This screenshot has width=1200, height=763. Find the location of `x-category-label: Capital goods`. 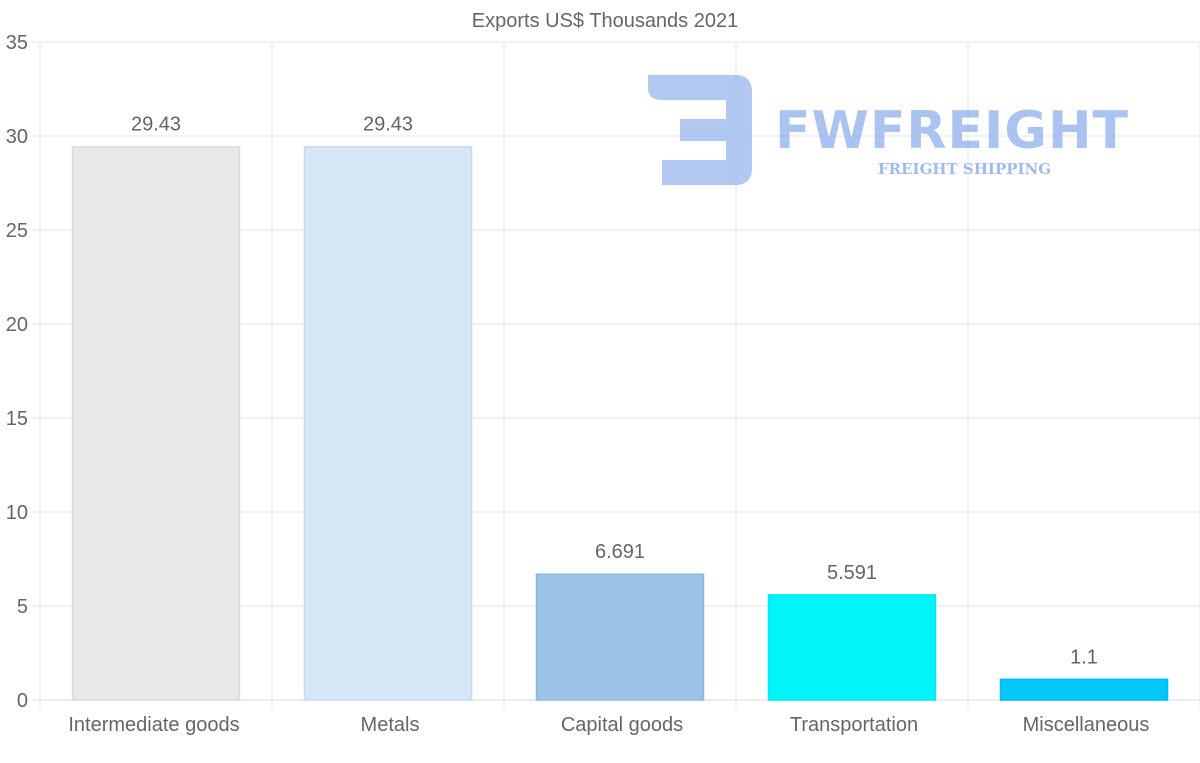

x-category-label: Capital goods is located at coordinates (622, 725).